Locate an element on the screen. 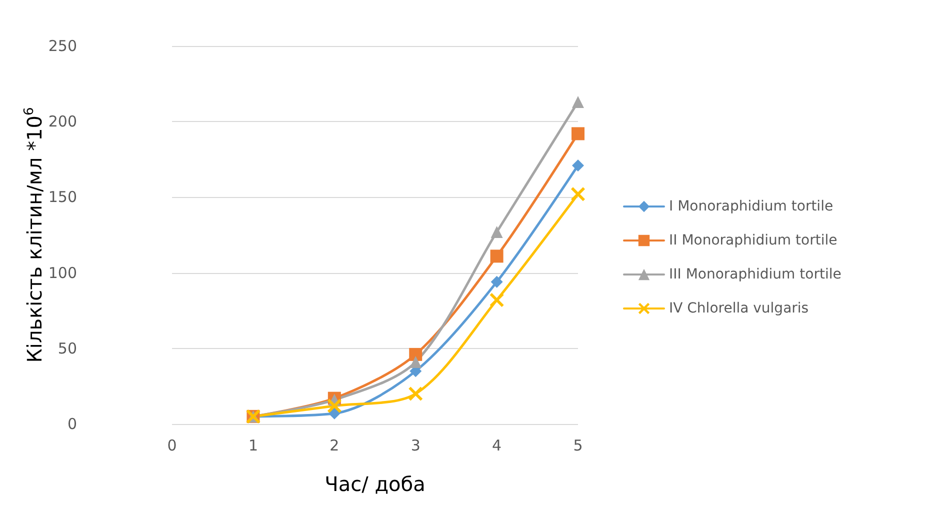 The height and width of the screenshot is (515, 952). x-tick-label: 5 is located at coordinates (578, 445).